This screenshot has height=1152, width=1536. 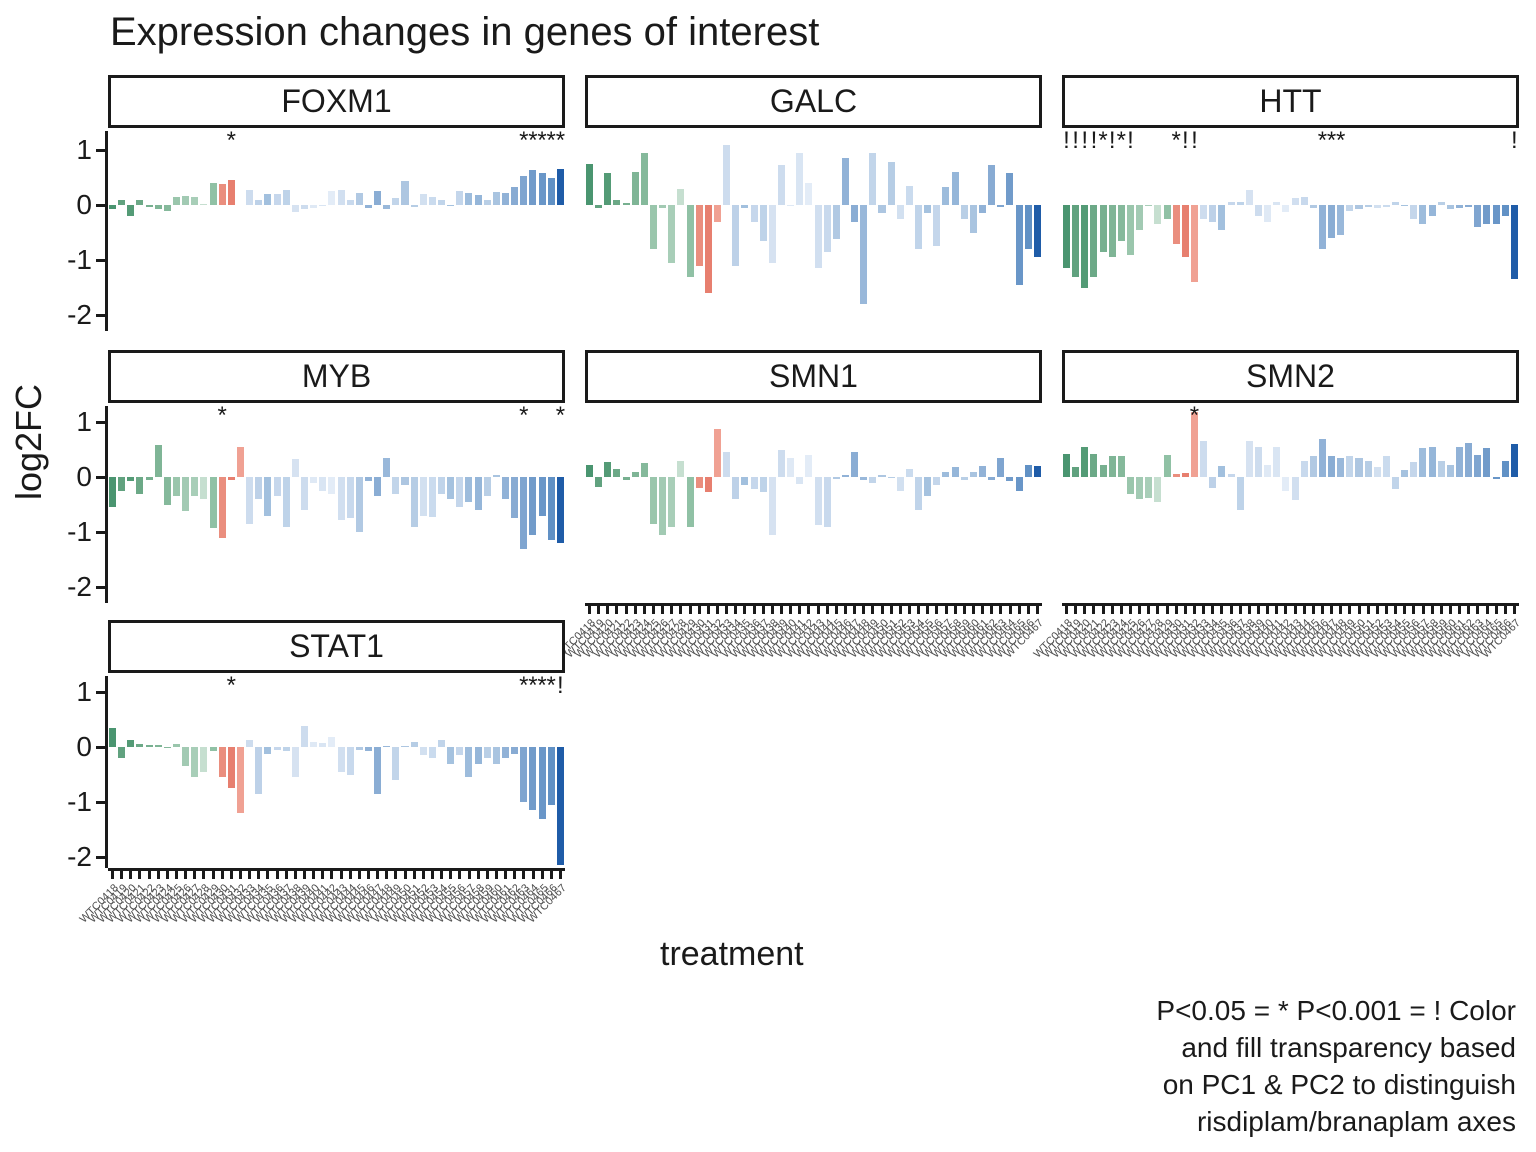 I want to click on facet-panel-galc, so click(x=813, y=231).